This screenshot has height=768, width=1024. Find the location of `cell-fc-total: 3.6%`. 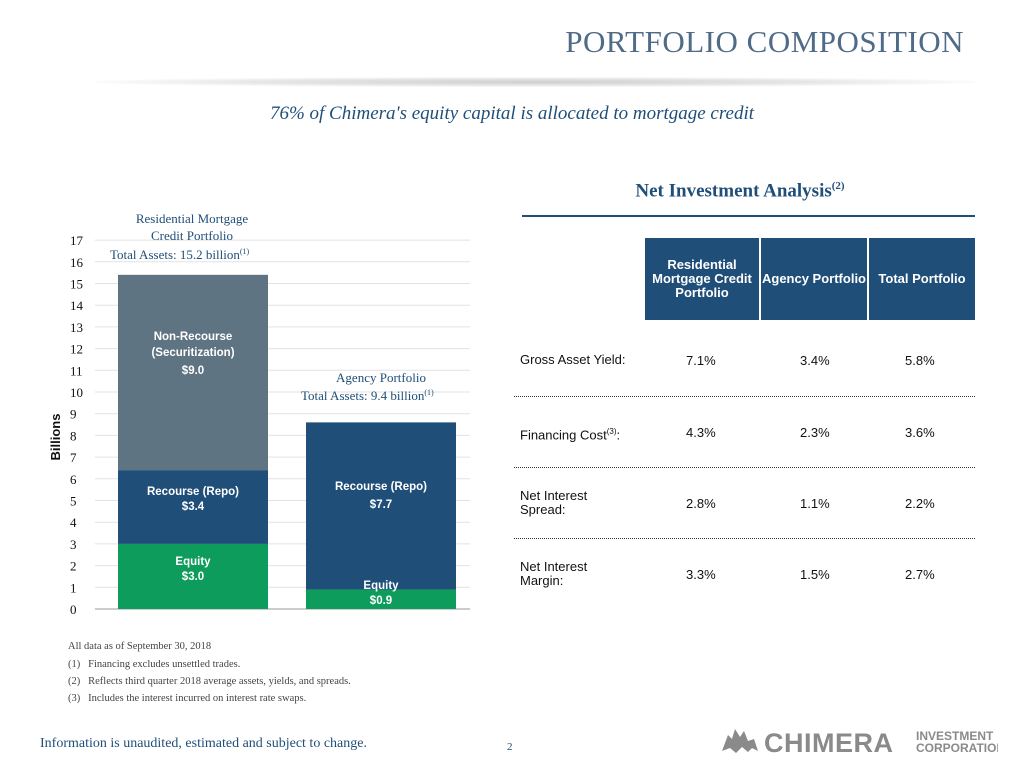

cell-fc-total: 3.6% is located at coordinates (920, 432).